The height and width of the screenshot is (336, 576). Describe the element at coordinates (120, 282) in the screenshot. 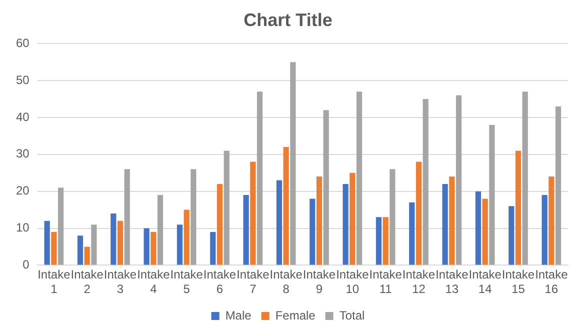

I see `x-tick-label: Intake 3` at that location.